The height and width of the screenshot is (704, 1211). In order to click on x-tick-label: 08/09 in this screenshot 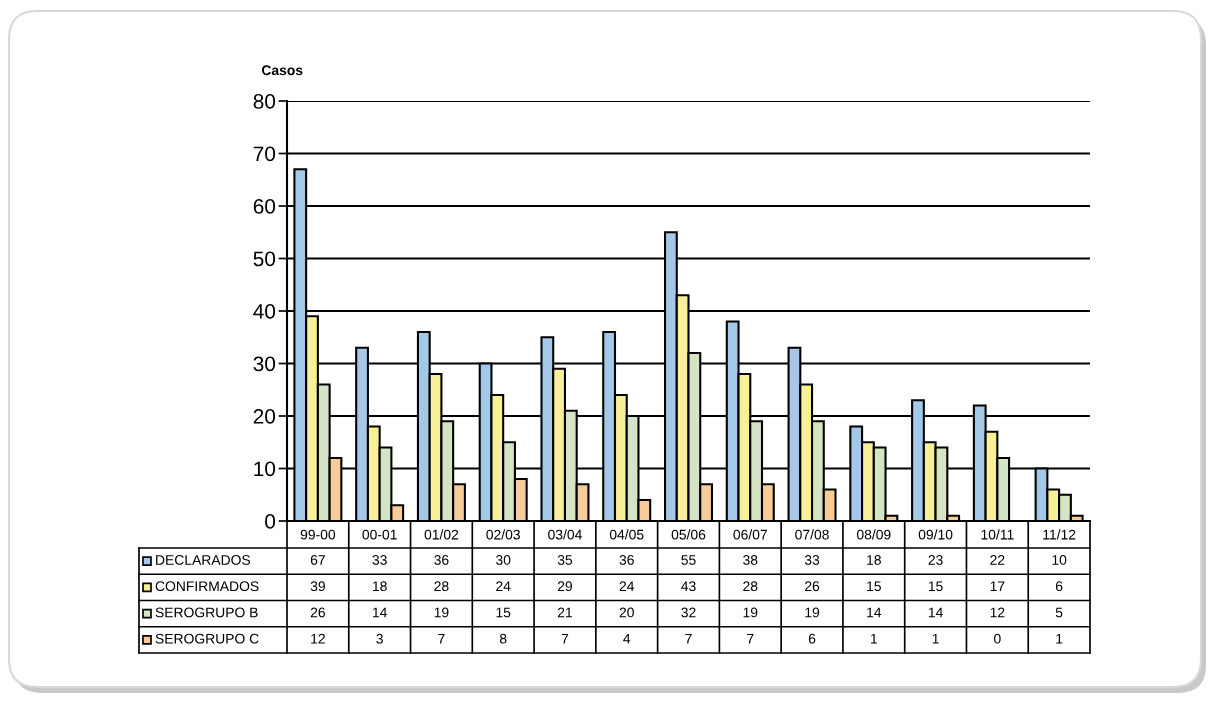, I will do `click(873, 534)`.